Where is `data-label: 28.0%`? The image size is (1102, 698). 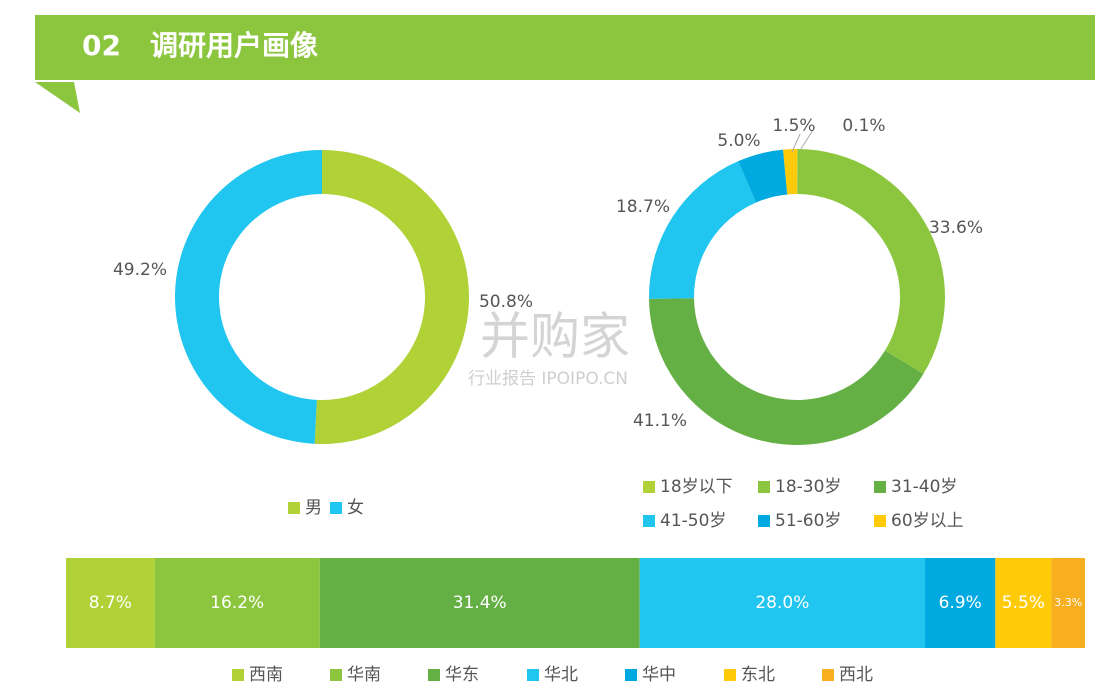
data-label: 28.0% is located at coordinates (782, 603).